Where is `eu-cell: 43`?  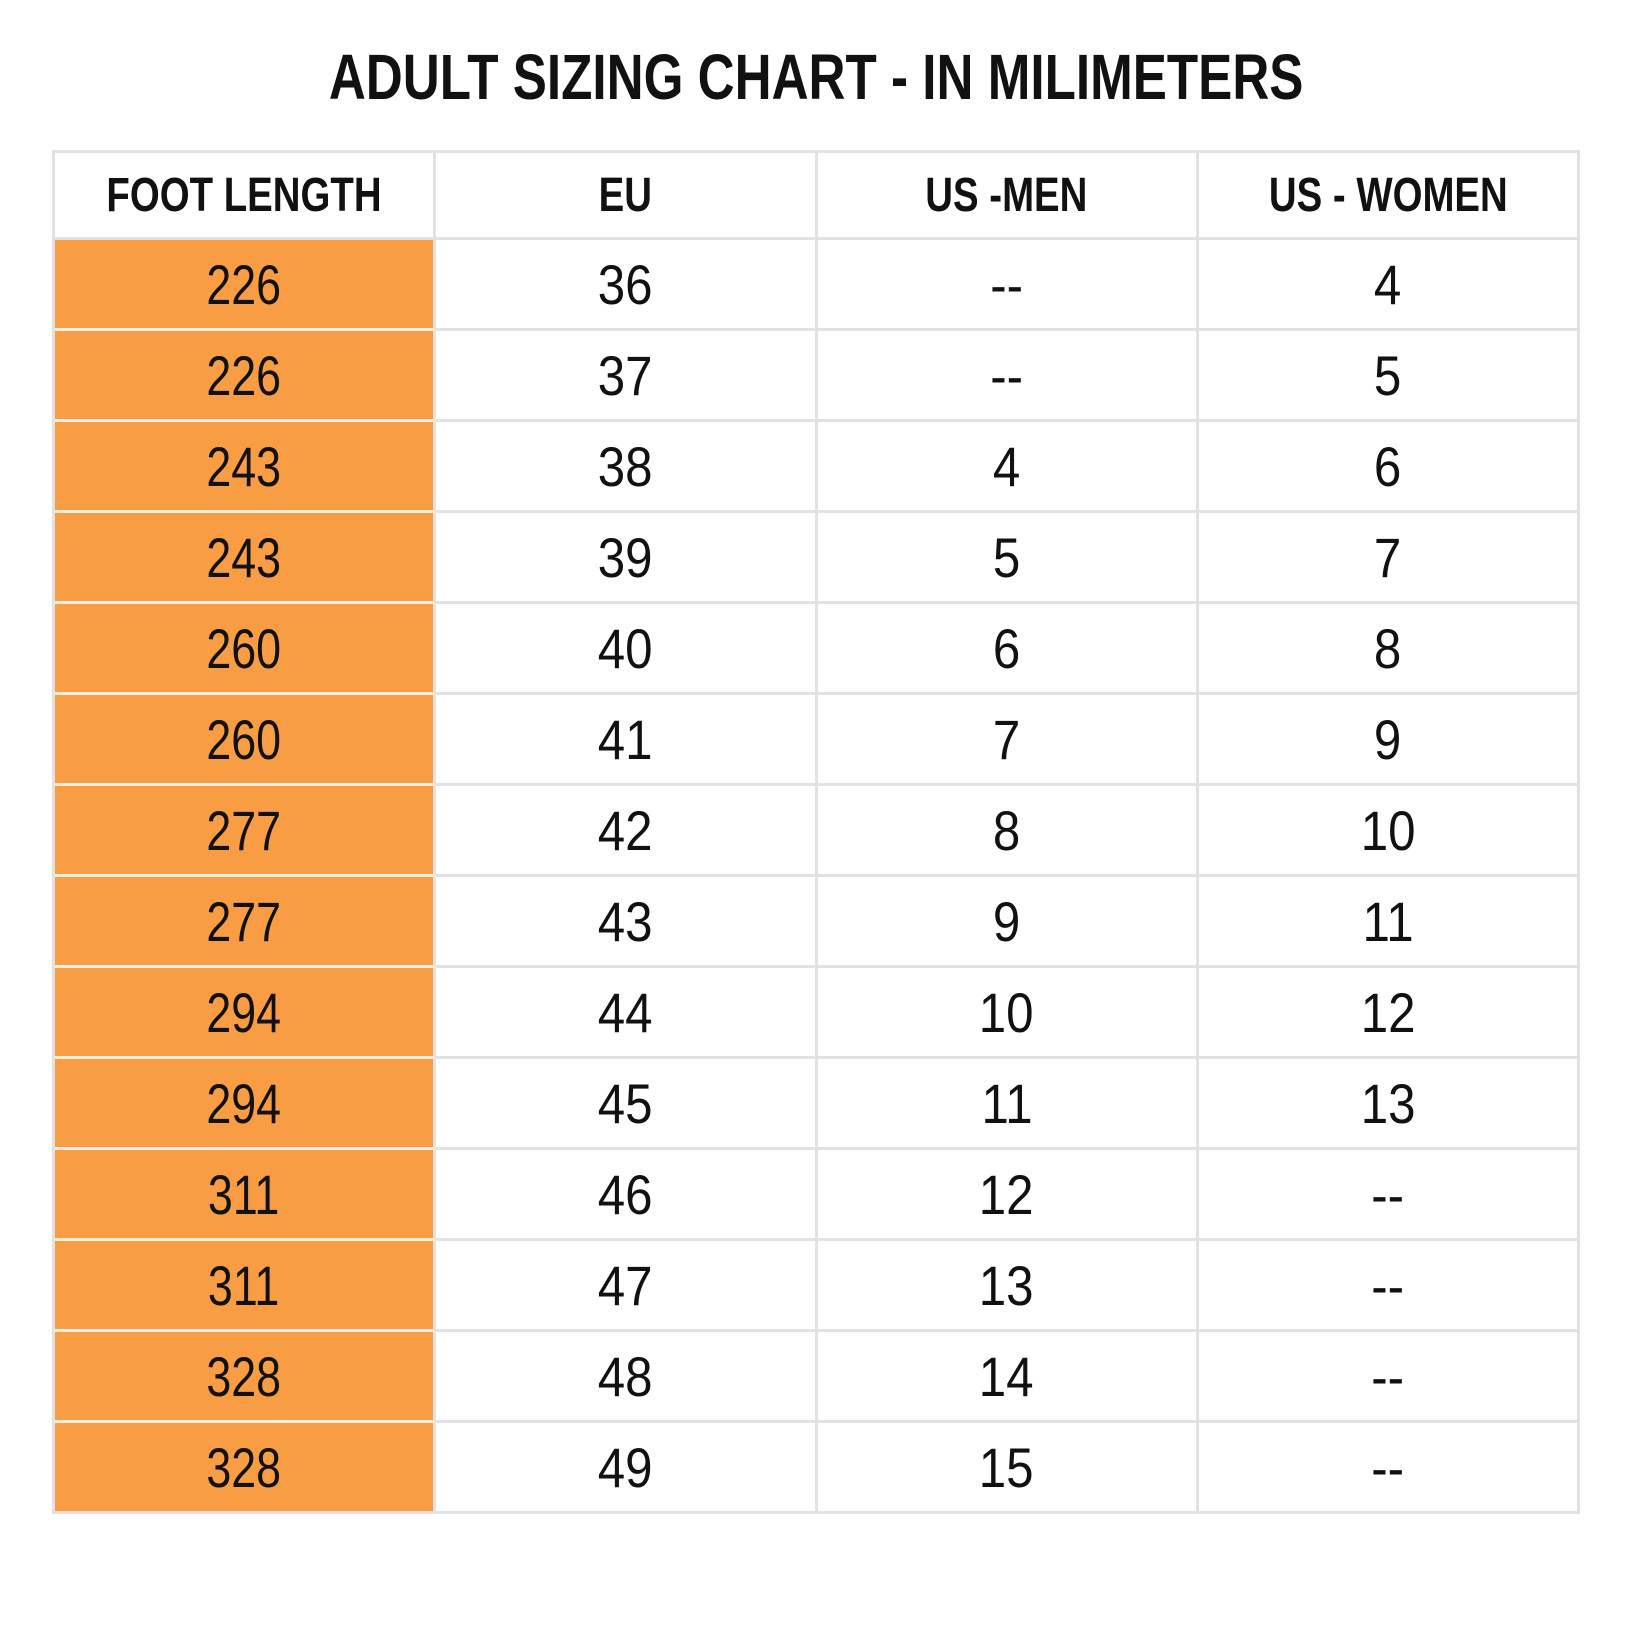 eu-cell: 43 is located at coordinates (627, 922).